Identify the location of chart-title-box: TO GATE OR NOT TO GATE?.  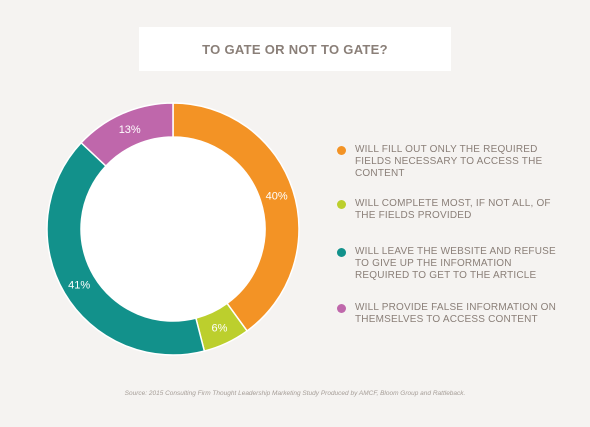
(295, 49).